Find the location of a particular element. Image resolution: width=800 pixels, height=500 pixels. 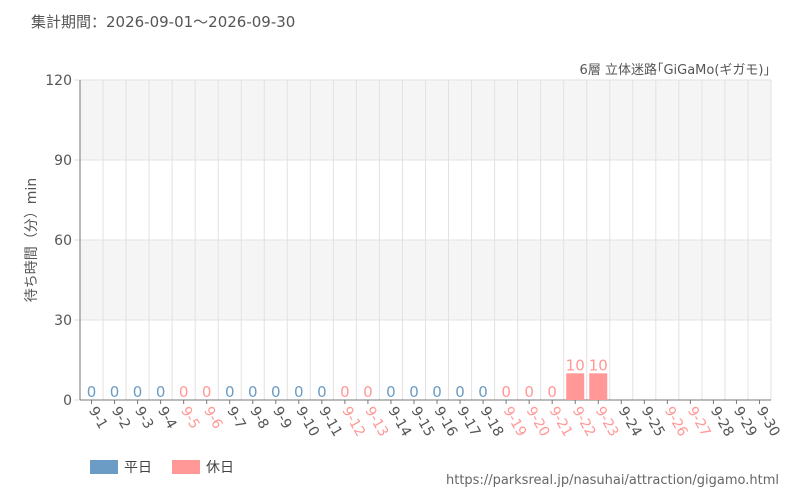

legend-swatch-weekday is located at coordinates (104, 467).